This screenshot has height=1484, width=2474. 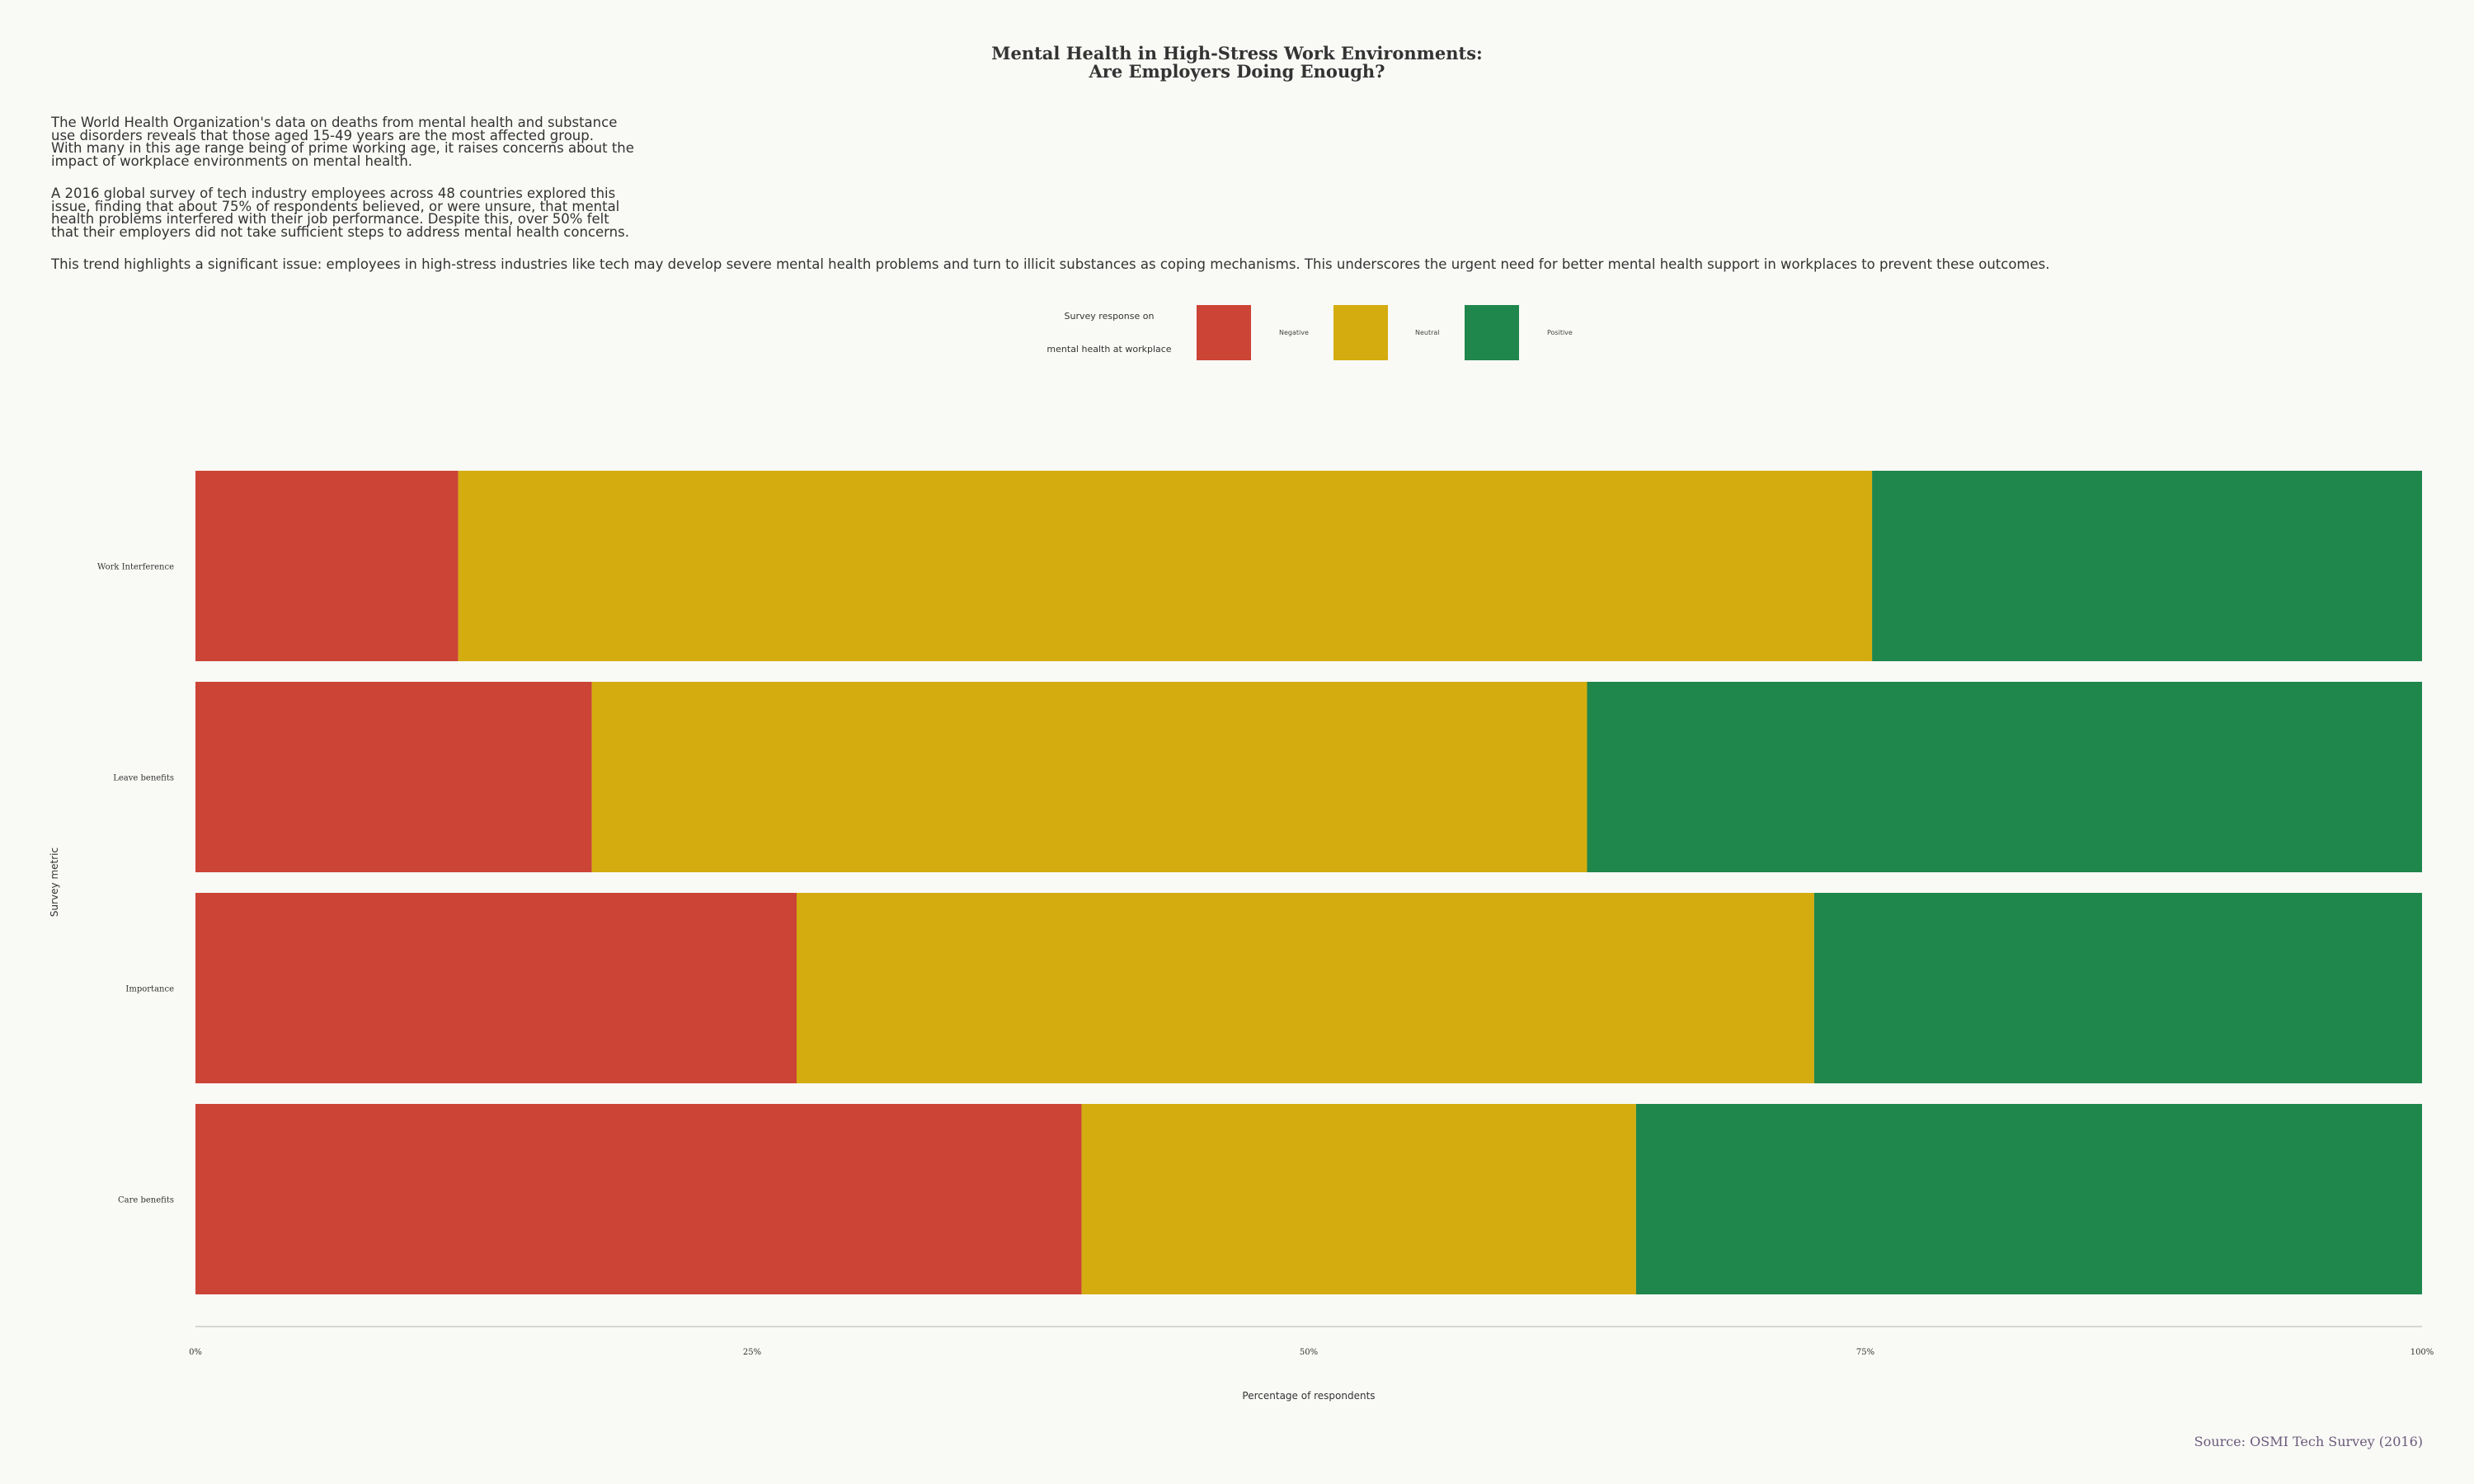 I want to click on legend-swatch-negative, so click(x=1224, y=332).